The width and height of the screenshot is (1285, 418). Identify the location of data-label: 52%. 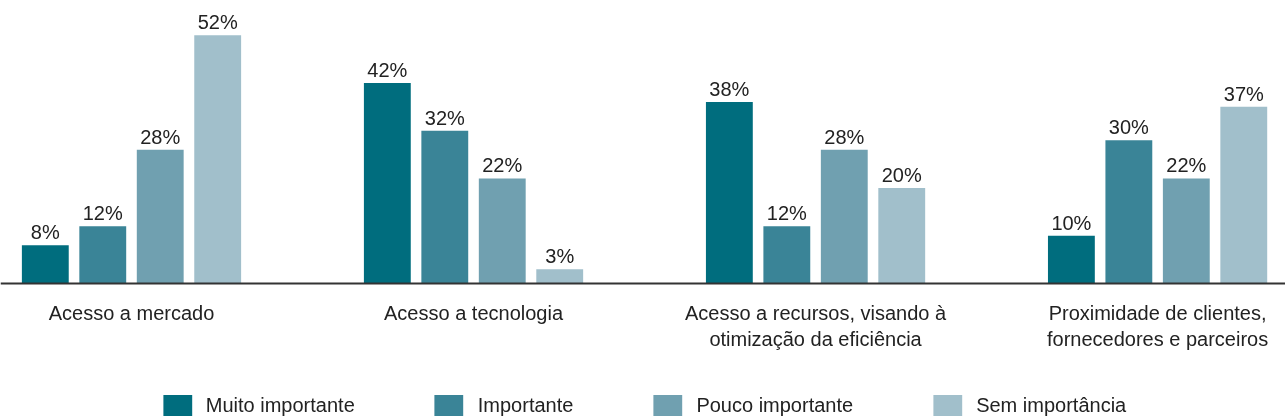
(217, 22).